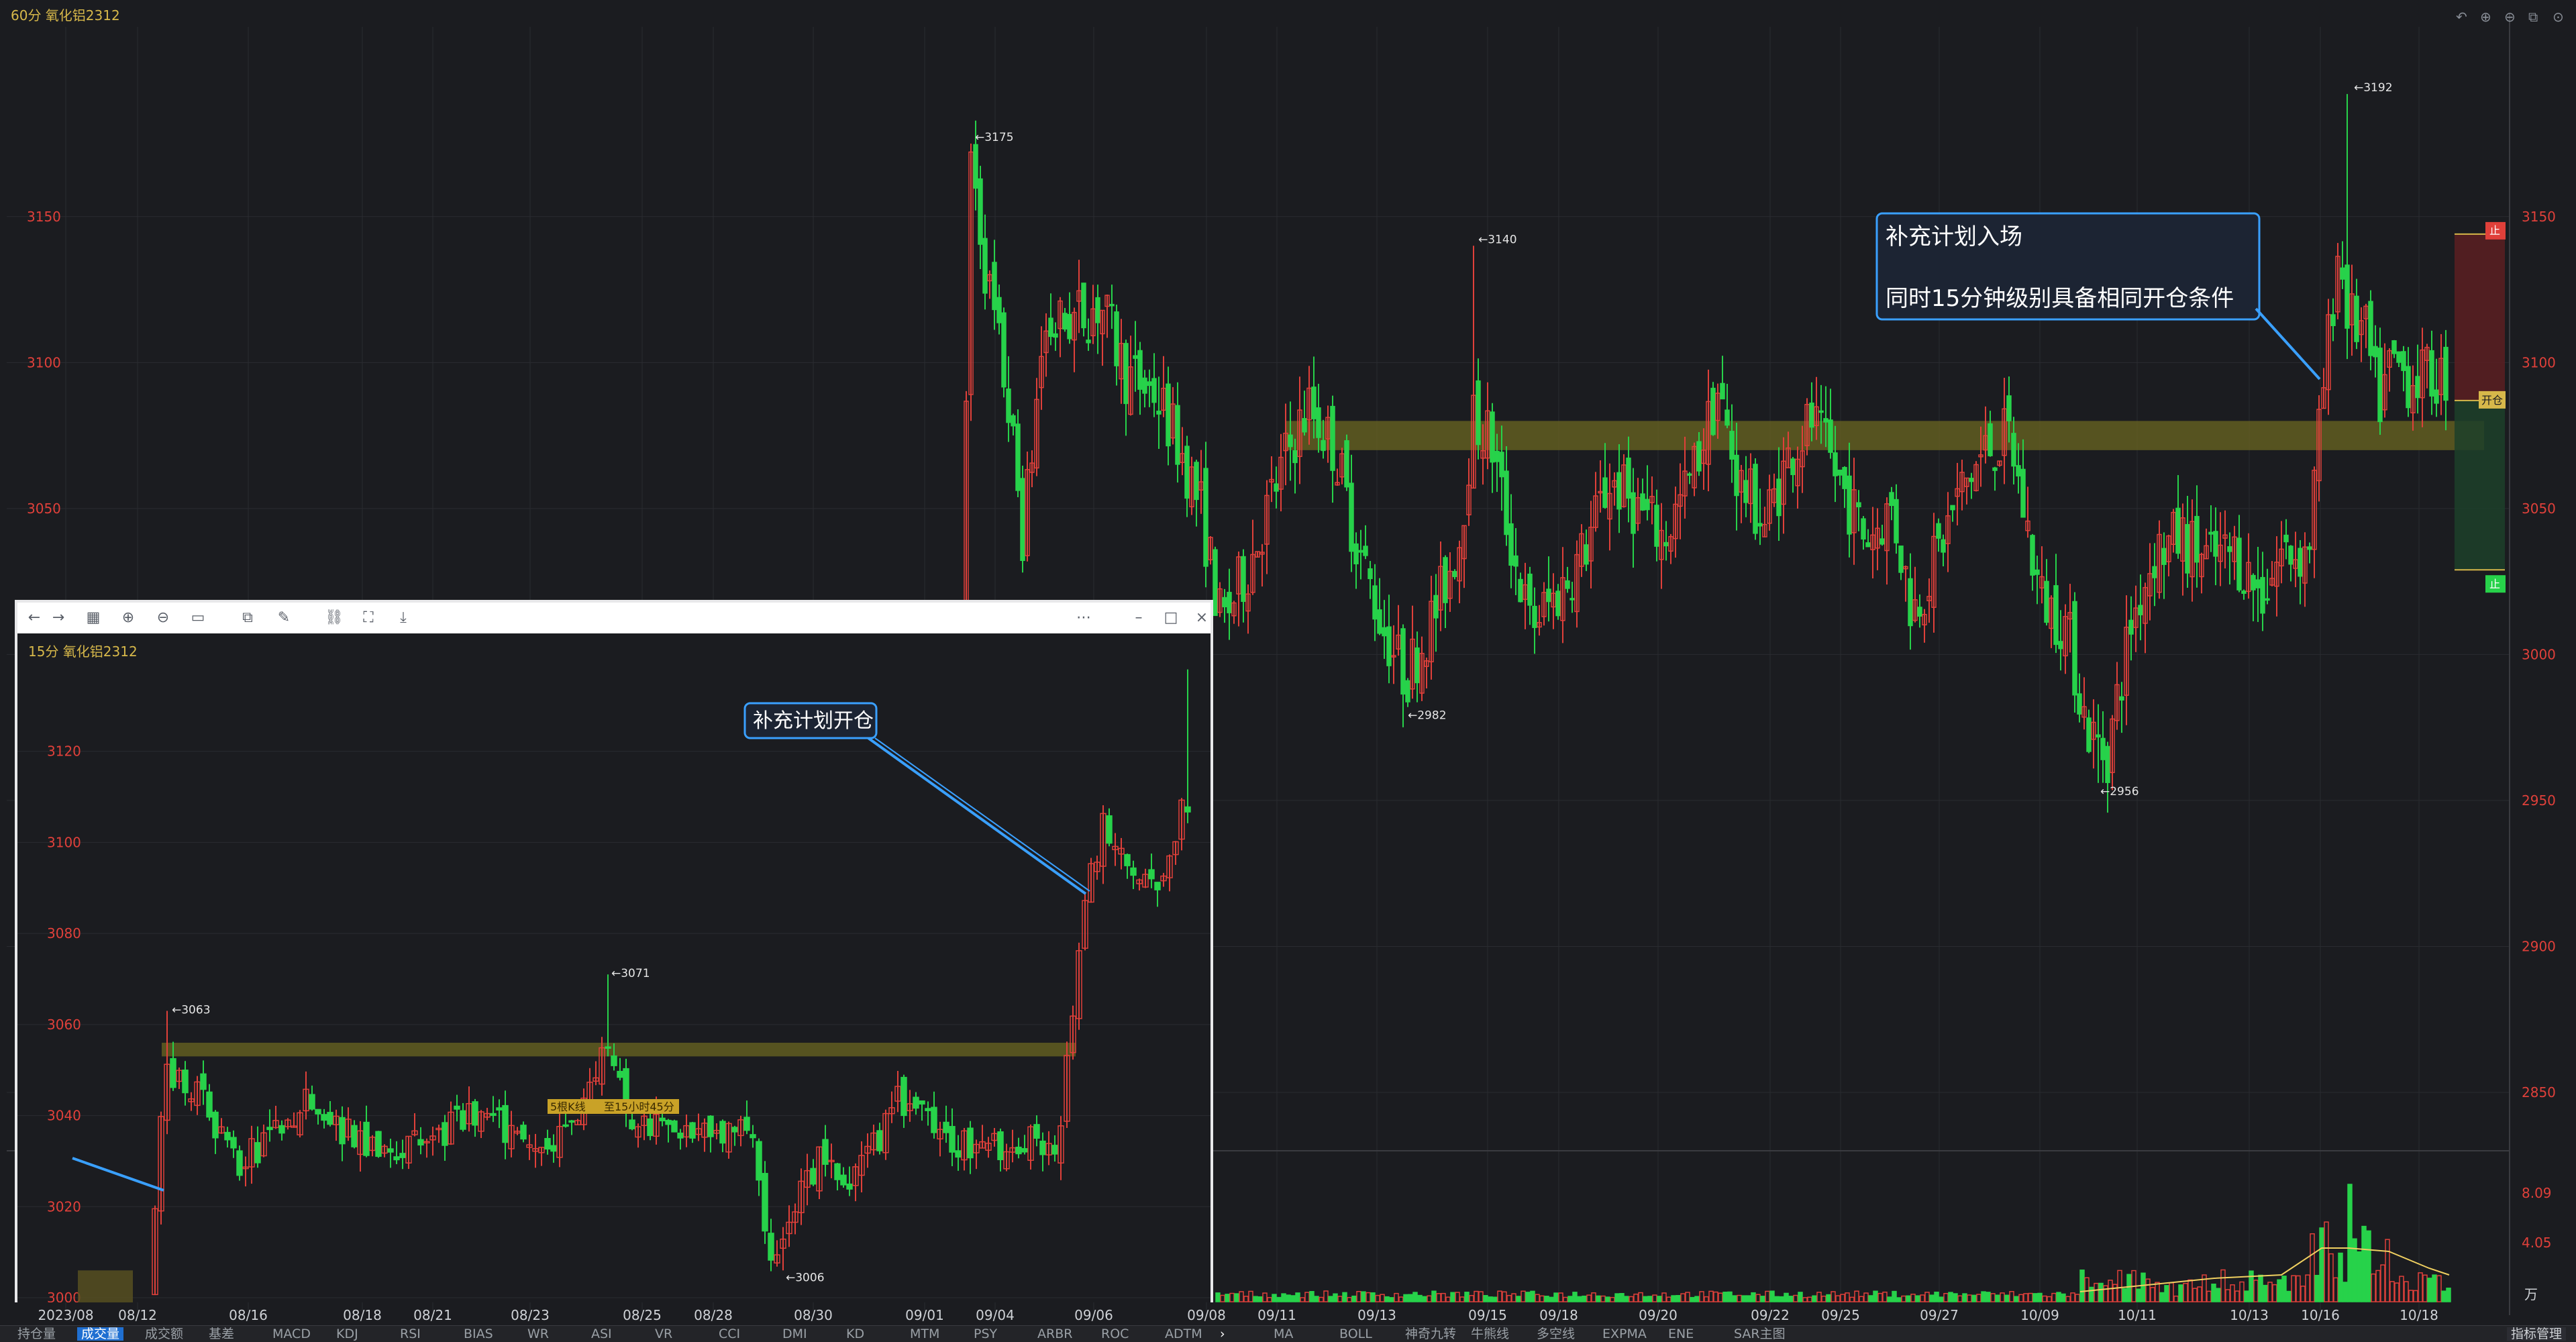  What do you see at coordinates (368, 617) in the screenshot?
I see `fullscreen-icon: ⛶` at bounding box center [368, 617].